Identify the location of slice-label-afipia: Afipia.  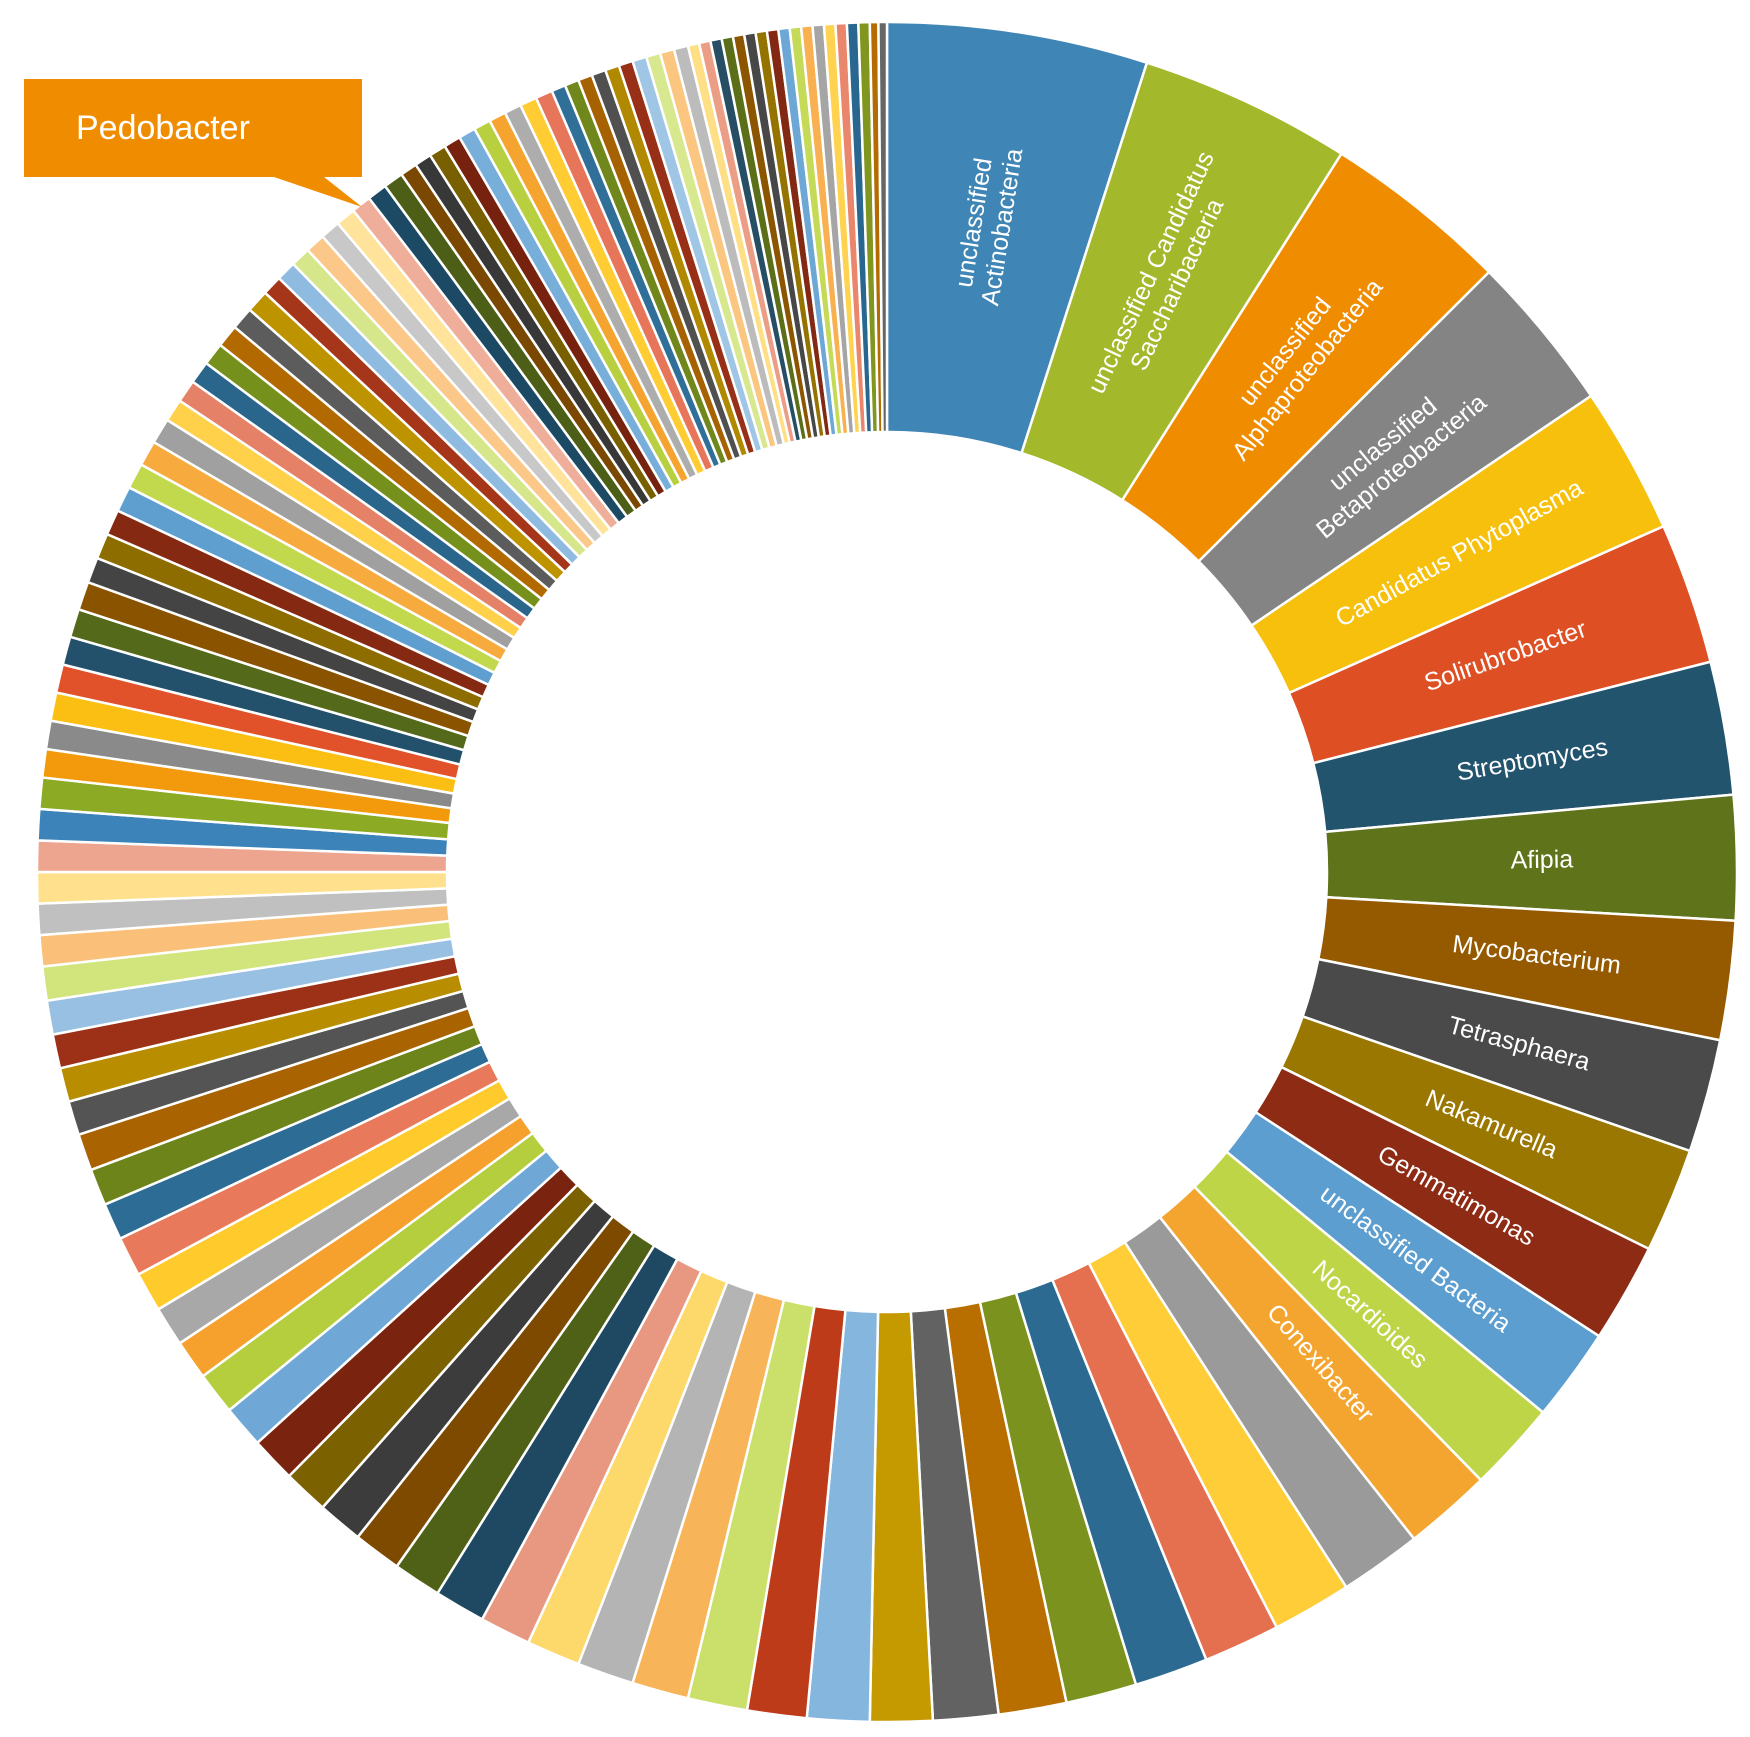
(1541, 859).